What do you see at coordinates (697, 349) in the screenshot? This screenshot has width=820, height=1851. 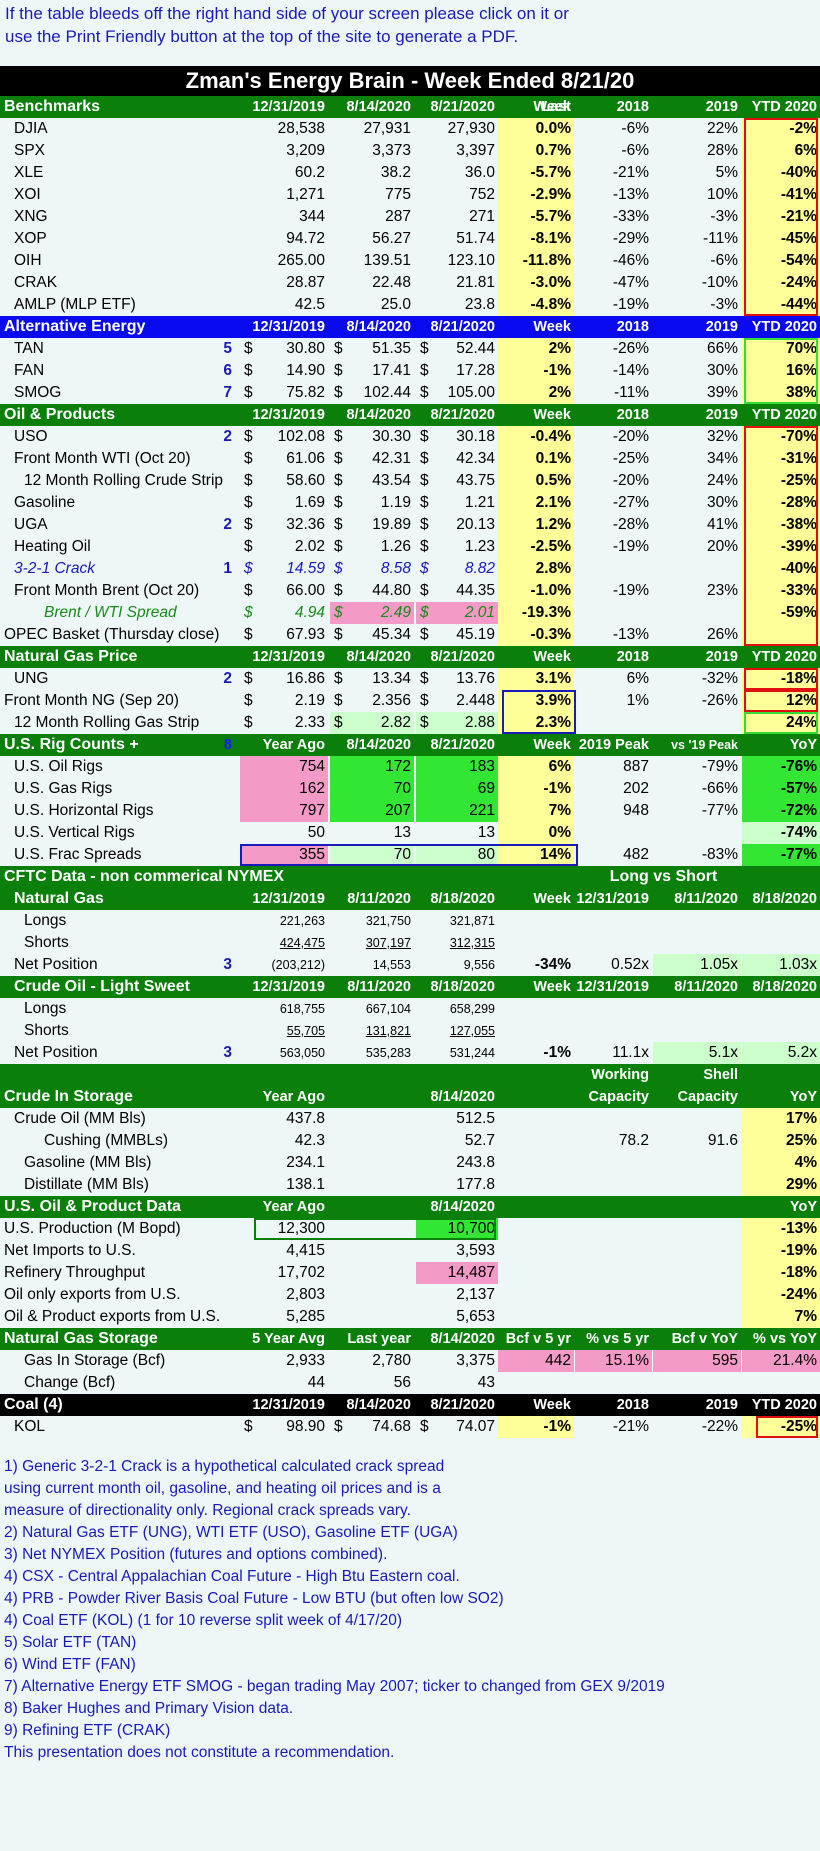 I see `value-col-6: 66%` at bounding box center [697, 349].